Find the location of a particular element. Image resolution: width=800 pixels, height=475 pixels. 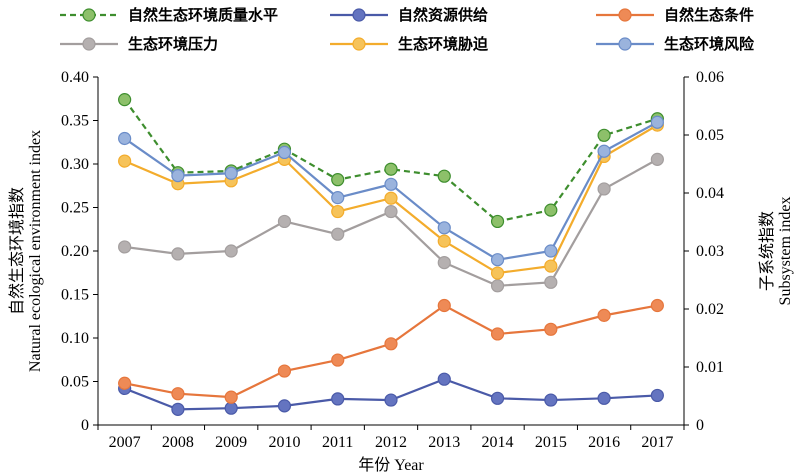

y-left-tick-label: 0.35 is located at coordinates (75, 121).